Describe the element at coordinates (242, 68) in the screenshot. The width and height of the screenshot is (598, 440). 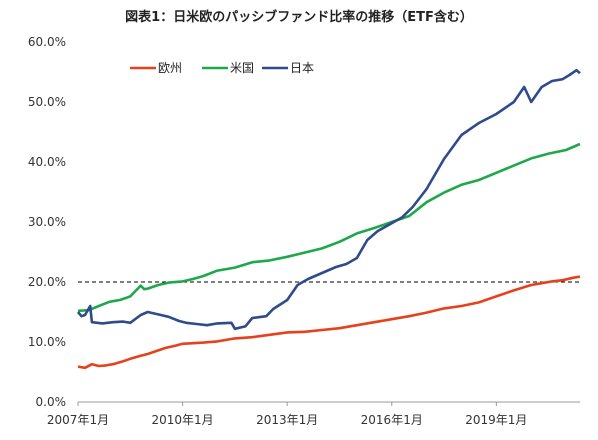
I see `legend-label-2: 米国` at that location.